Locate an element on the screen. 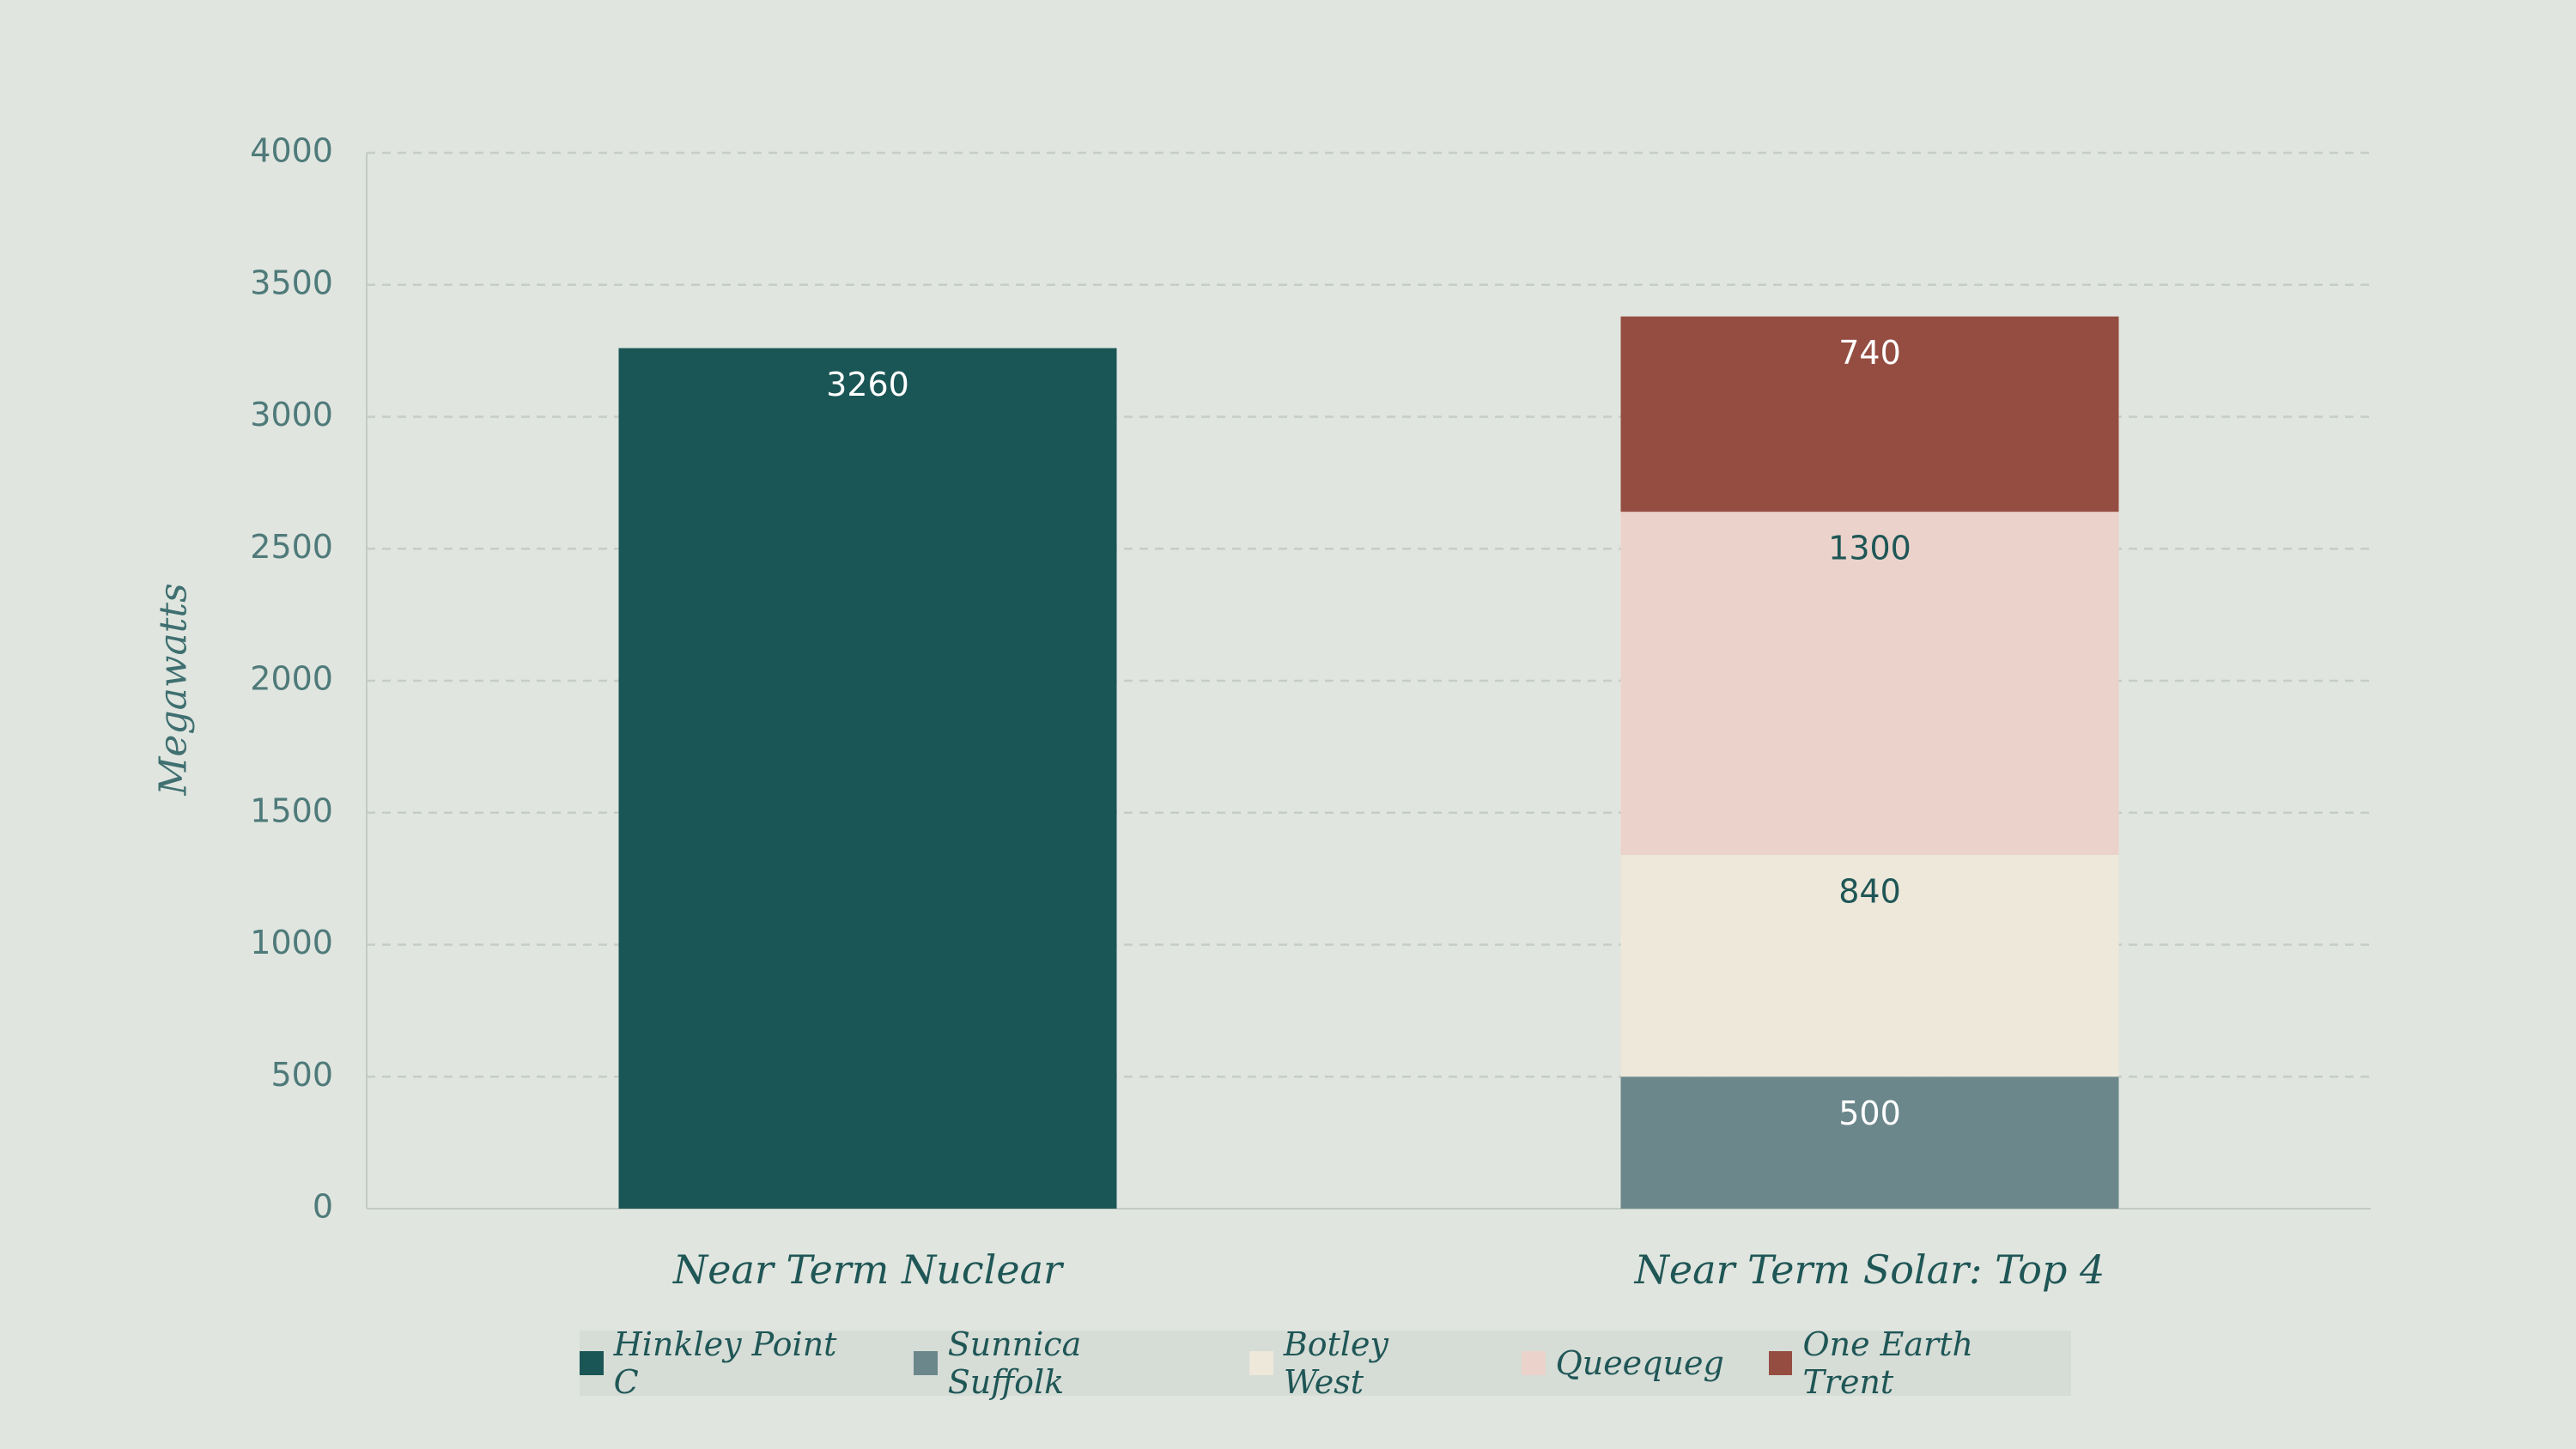 The image size is (2576, 1449). y-axis-label: Megawatts is located at coordinates (174, 689).